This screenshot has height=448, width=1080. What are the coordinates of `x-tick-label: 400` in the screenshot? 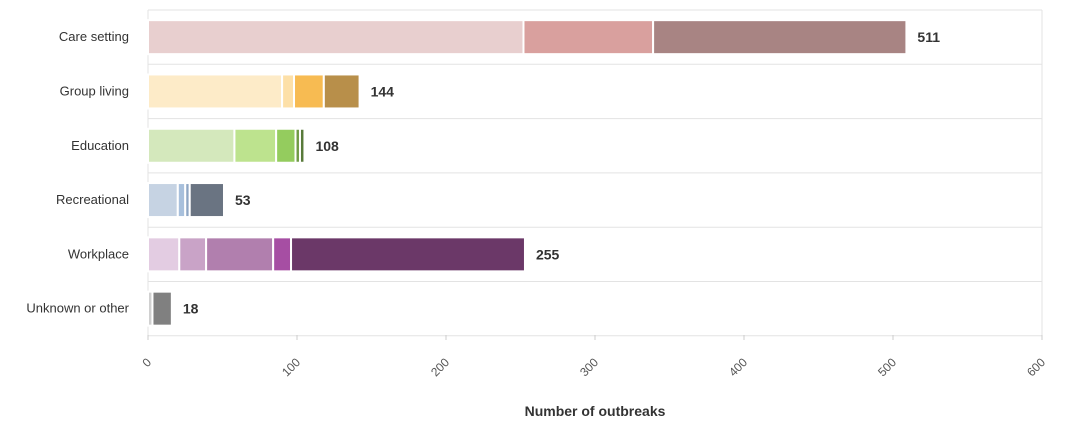 It's located at (738, 367).